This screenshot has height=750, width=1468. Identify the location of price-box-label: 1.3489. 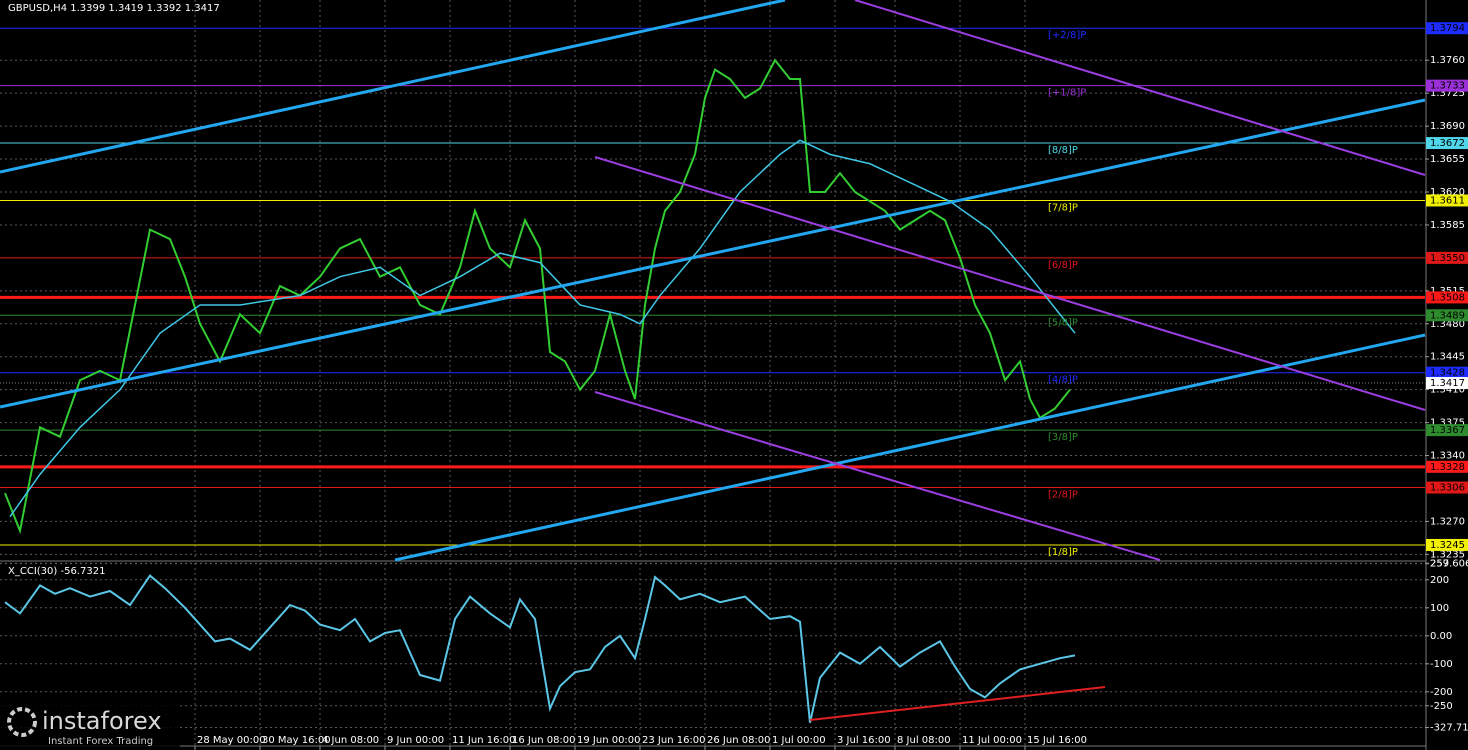
(1447, 315).